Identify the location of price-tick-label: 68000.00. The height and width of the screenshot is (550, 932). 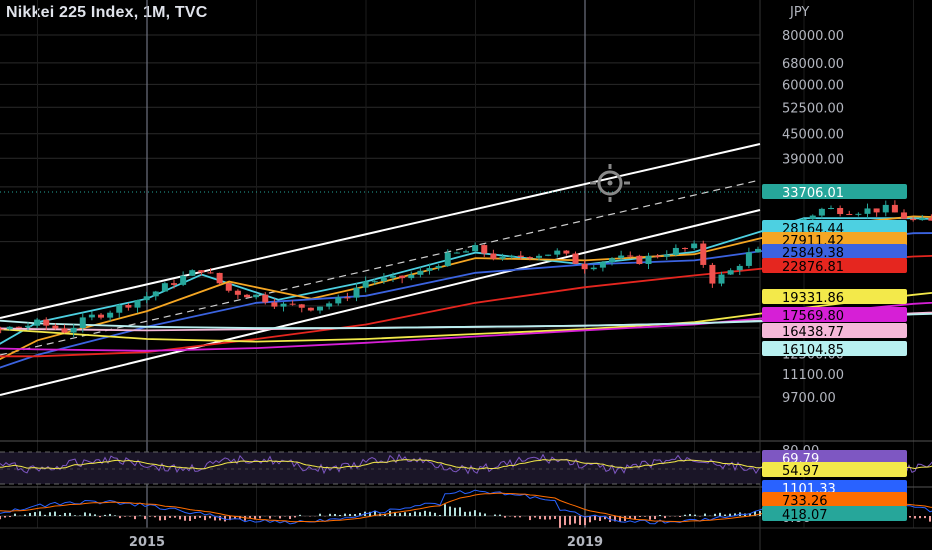
(813, 64).